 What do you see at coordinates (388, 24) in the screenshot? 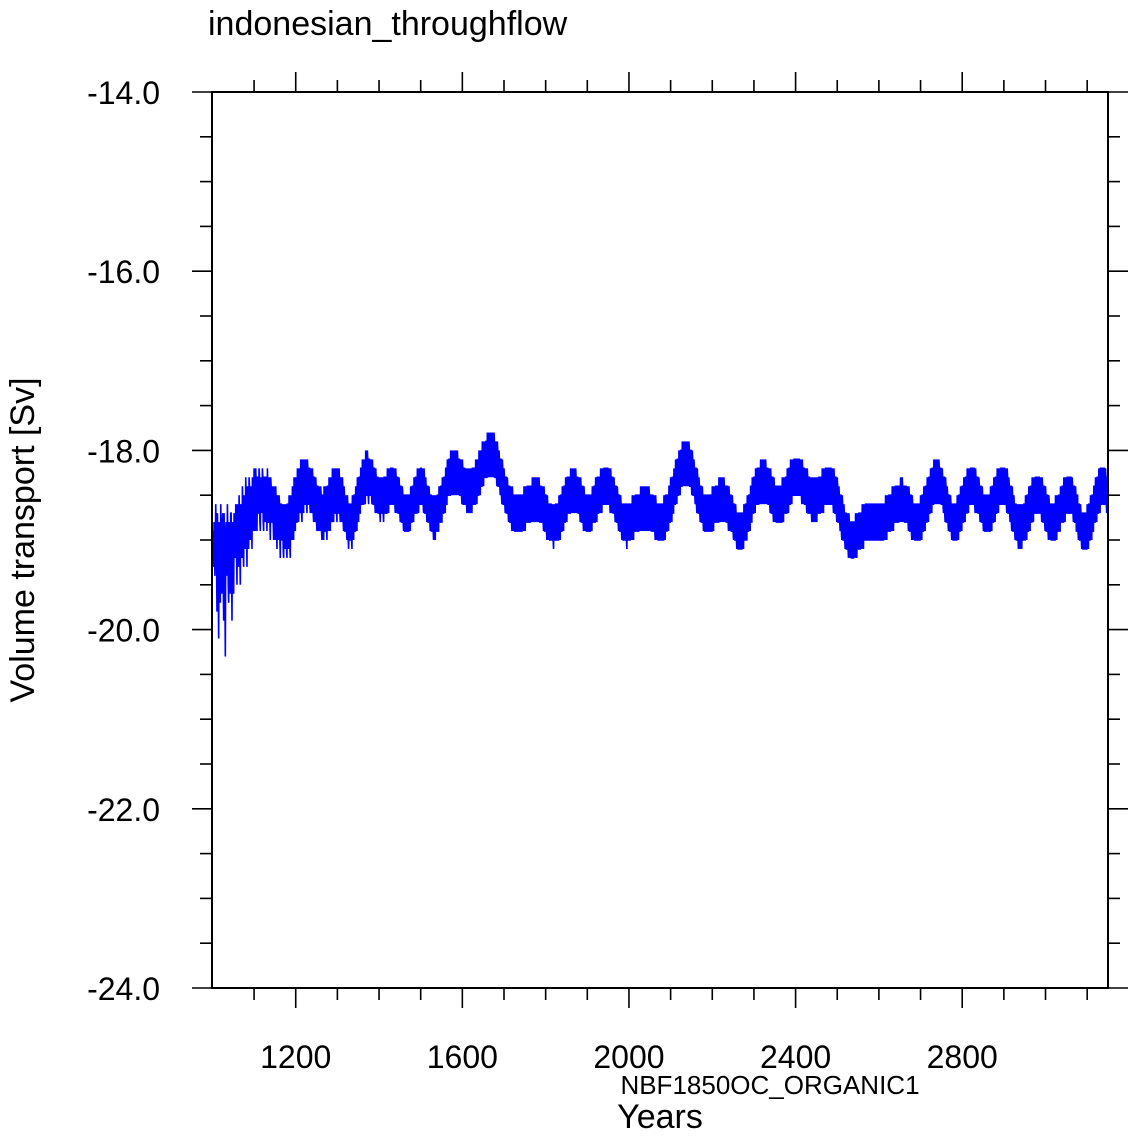
I see `chart-title: indonesian_throughflow` at bounding box center [388, 24].